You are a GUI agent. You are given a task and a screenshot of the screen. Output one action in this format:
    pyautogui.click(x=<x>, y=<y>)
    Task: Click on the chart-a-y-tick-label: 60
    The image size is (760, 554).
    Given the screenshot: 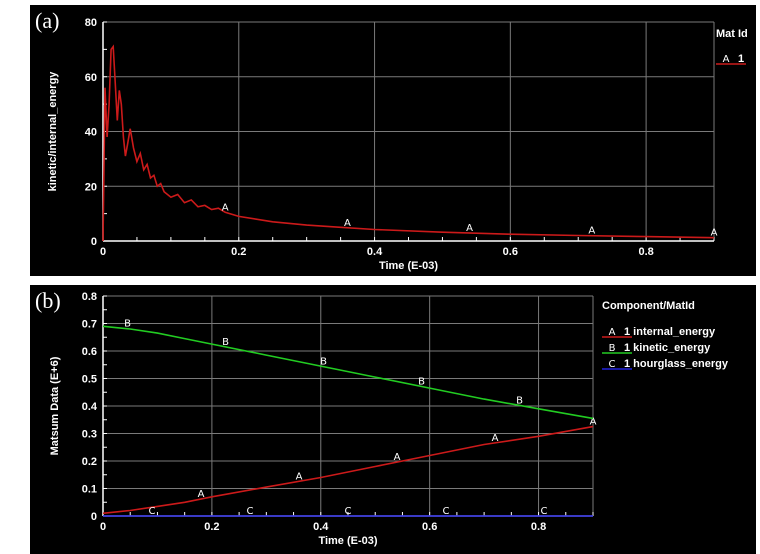 What is the action you would take?
    pyautogui.click(x=91, y=78)
    